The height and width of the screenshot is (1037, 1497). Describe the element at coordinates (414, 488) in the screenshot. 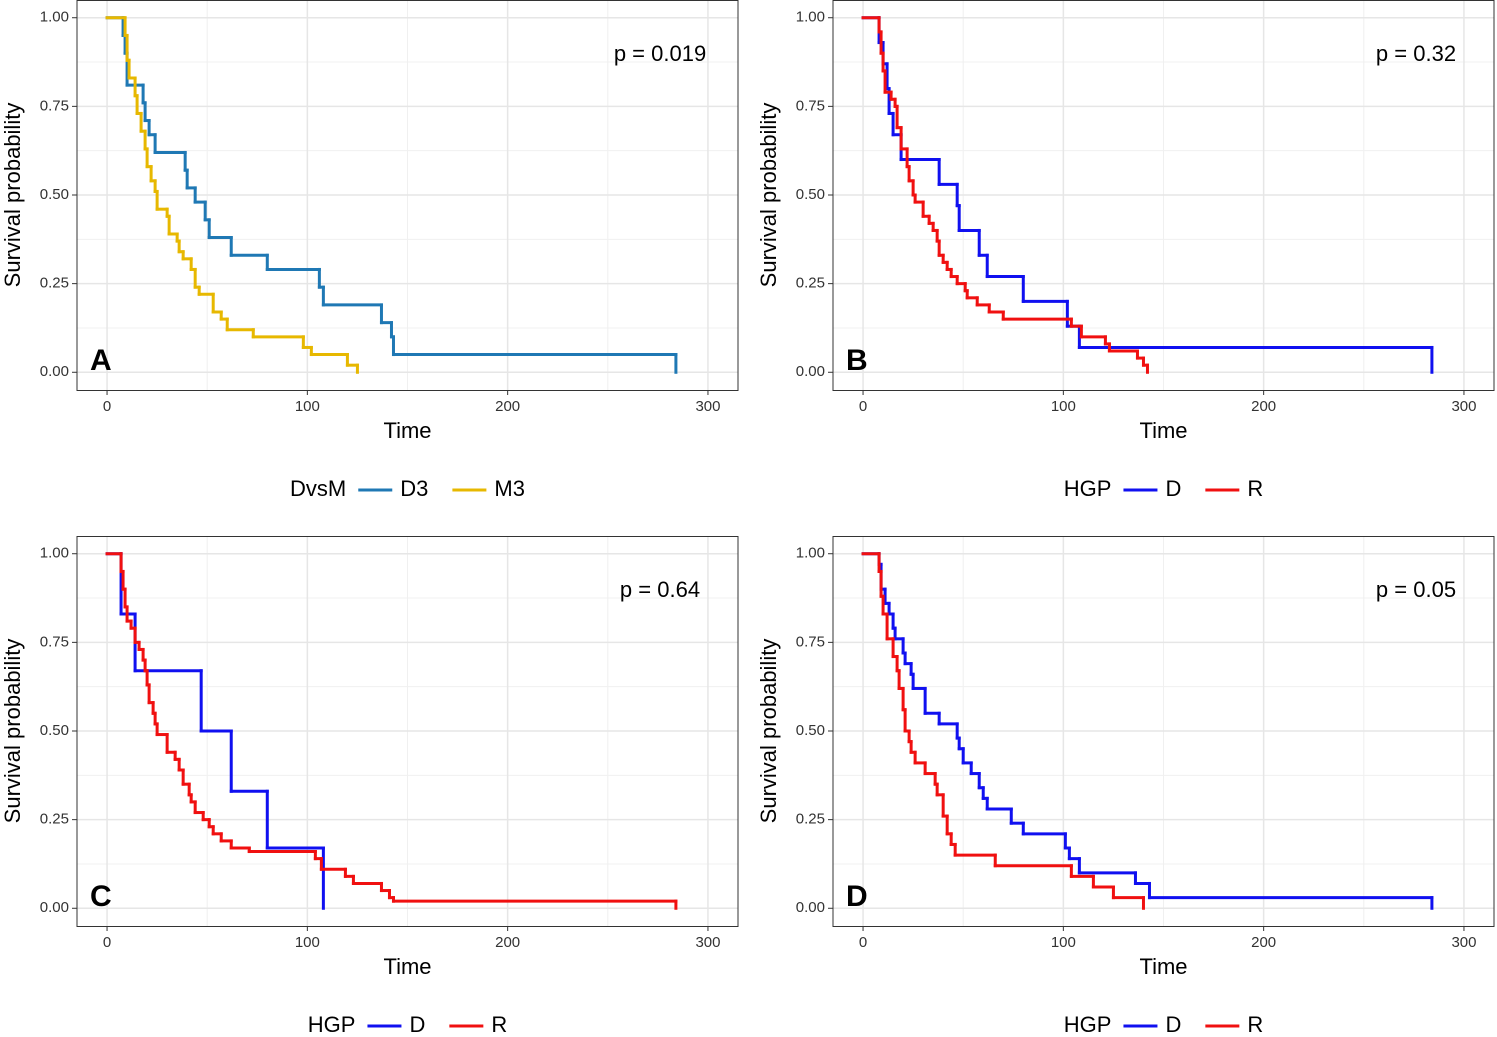

I see `legend-label: D3` at that location.